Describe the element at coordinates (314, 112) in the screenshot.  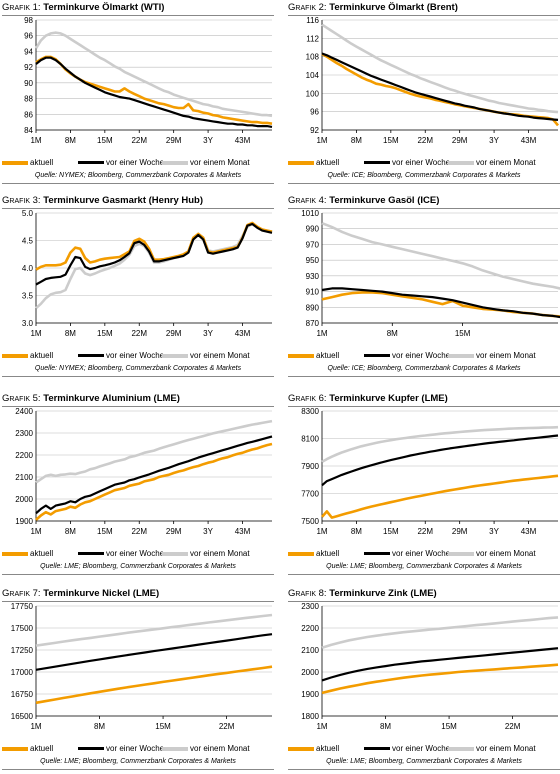
I see `y-tick-label: 96` at that location.